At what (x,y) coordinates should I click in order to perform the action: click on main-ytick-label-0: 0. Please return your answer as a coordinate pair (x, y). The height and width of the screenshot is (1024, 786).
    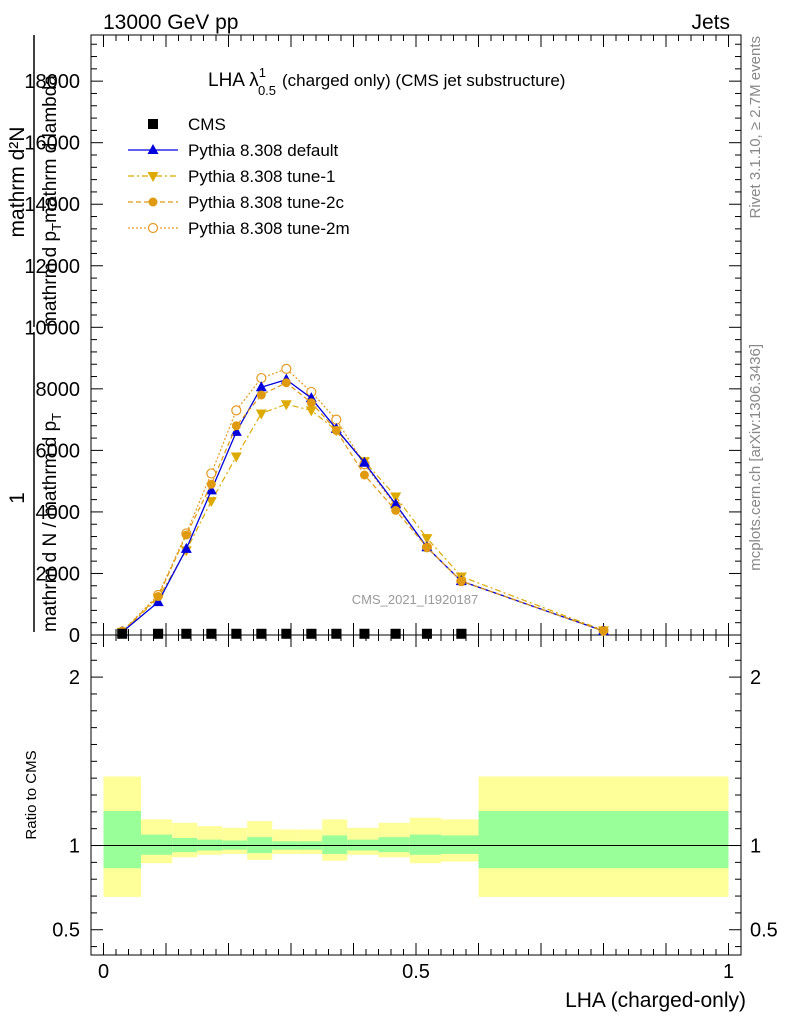
    Looking at the image, I should click on (74, 636).